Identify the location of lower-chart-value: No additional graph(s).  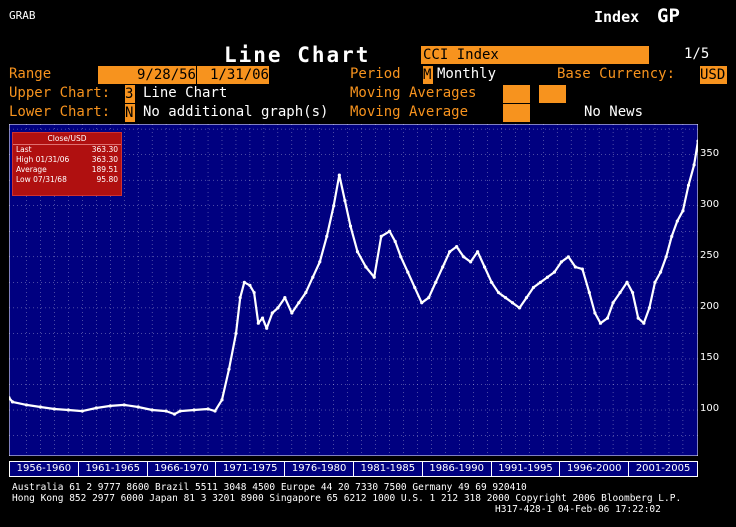
(236, 112).